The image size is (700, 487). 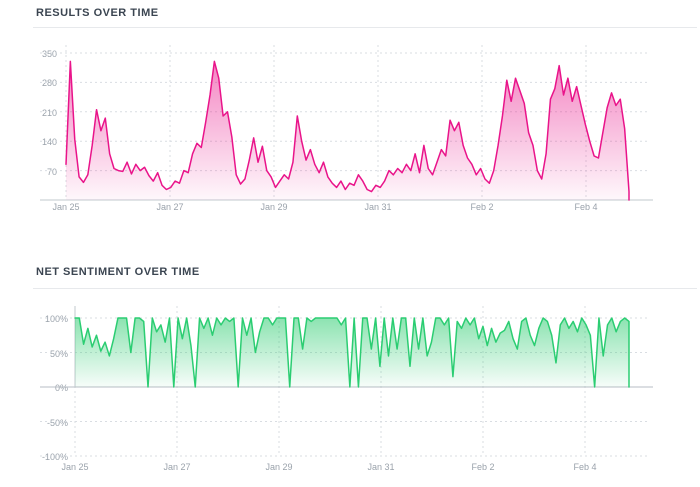 I want to click on y-axis-tick-label: 70, so click(x=51, y=171).